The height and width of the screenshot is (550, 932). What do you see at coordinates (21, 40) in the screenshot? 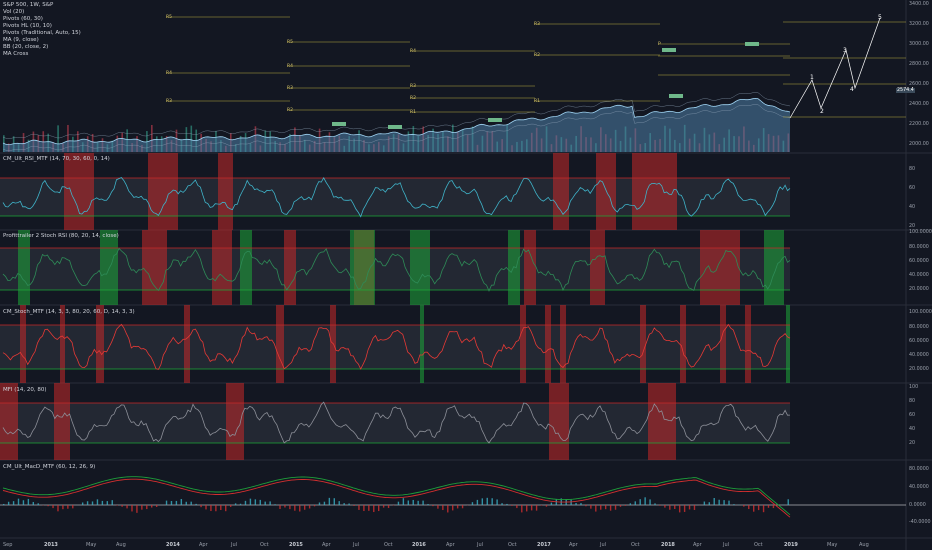
I see `legend-ma: MA (9, close)` at bounding box center [21, 40].